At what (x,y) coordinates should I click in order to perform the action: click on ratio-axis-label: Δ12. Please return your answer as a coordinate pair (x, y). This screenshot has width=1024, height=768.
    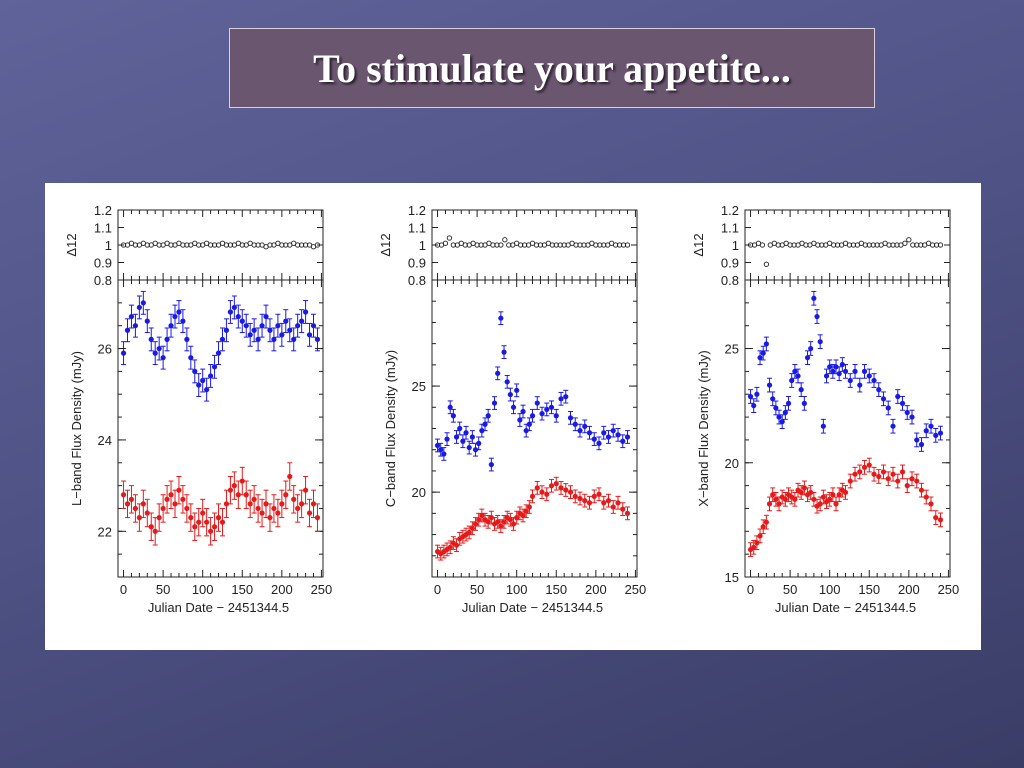
    Looking at the image, I should click on (698, 244).